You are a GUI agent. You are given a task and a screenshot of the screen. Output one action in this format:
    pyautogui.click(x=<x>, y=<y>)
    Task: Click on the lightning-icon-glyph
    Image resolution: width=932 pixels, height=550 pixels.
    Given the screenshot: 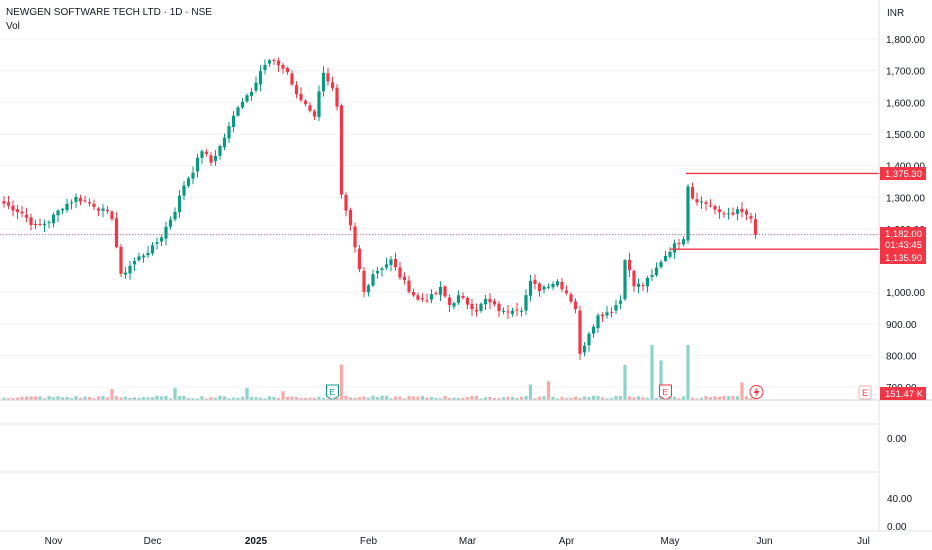 What is the action you would take?
    pyautogui.click(x=756, y=392)
    